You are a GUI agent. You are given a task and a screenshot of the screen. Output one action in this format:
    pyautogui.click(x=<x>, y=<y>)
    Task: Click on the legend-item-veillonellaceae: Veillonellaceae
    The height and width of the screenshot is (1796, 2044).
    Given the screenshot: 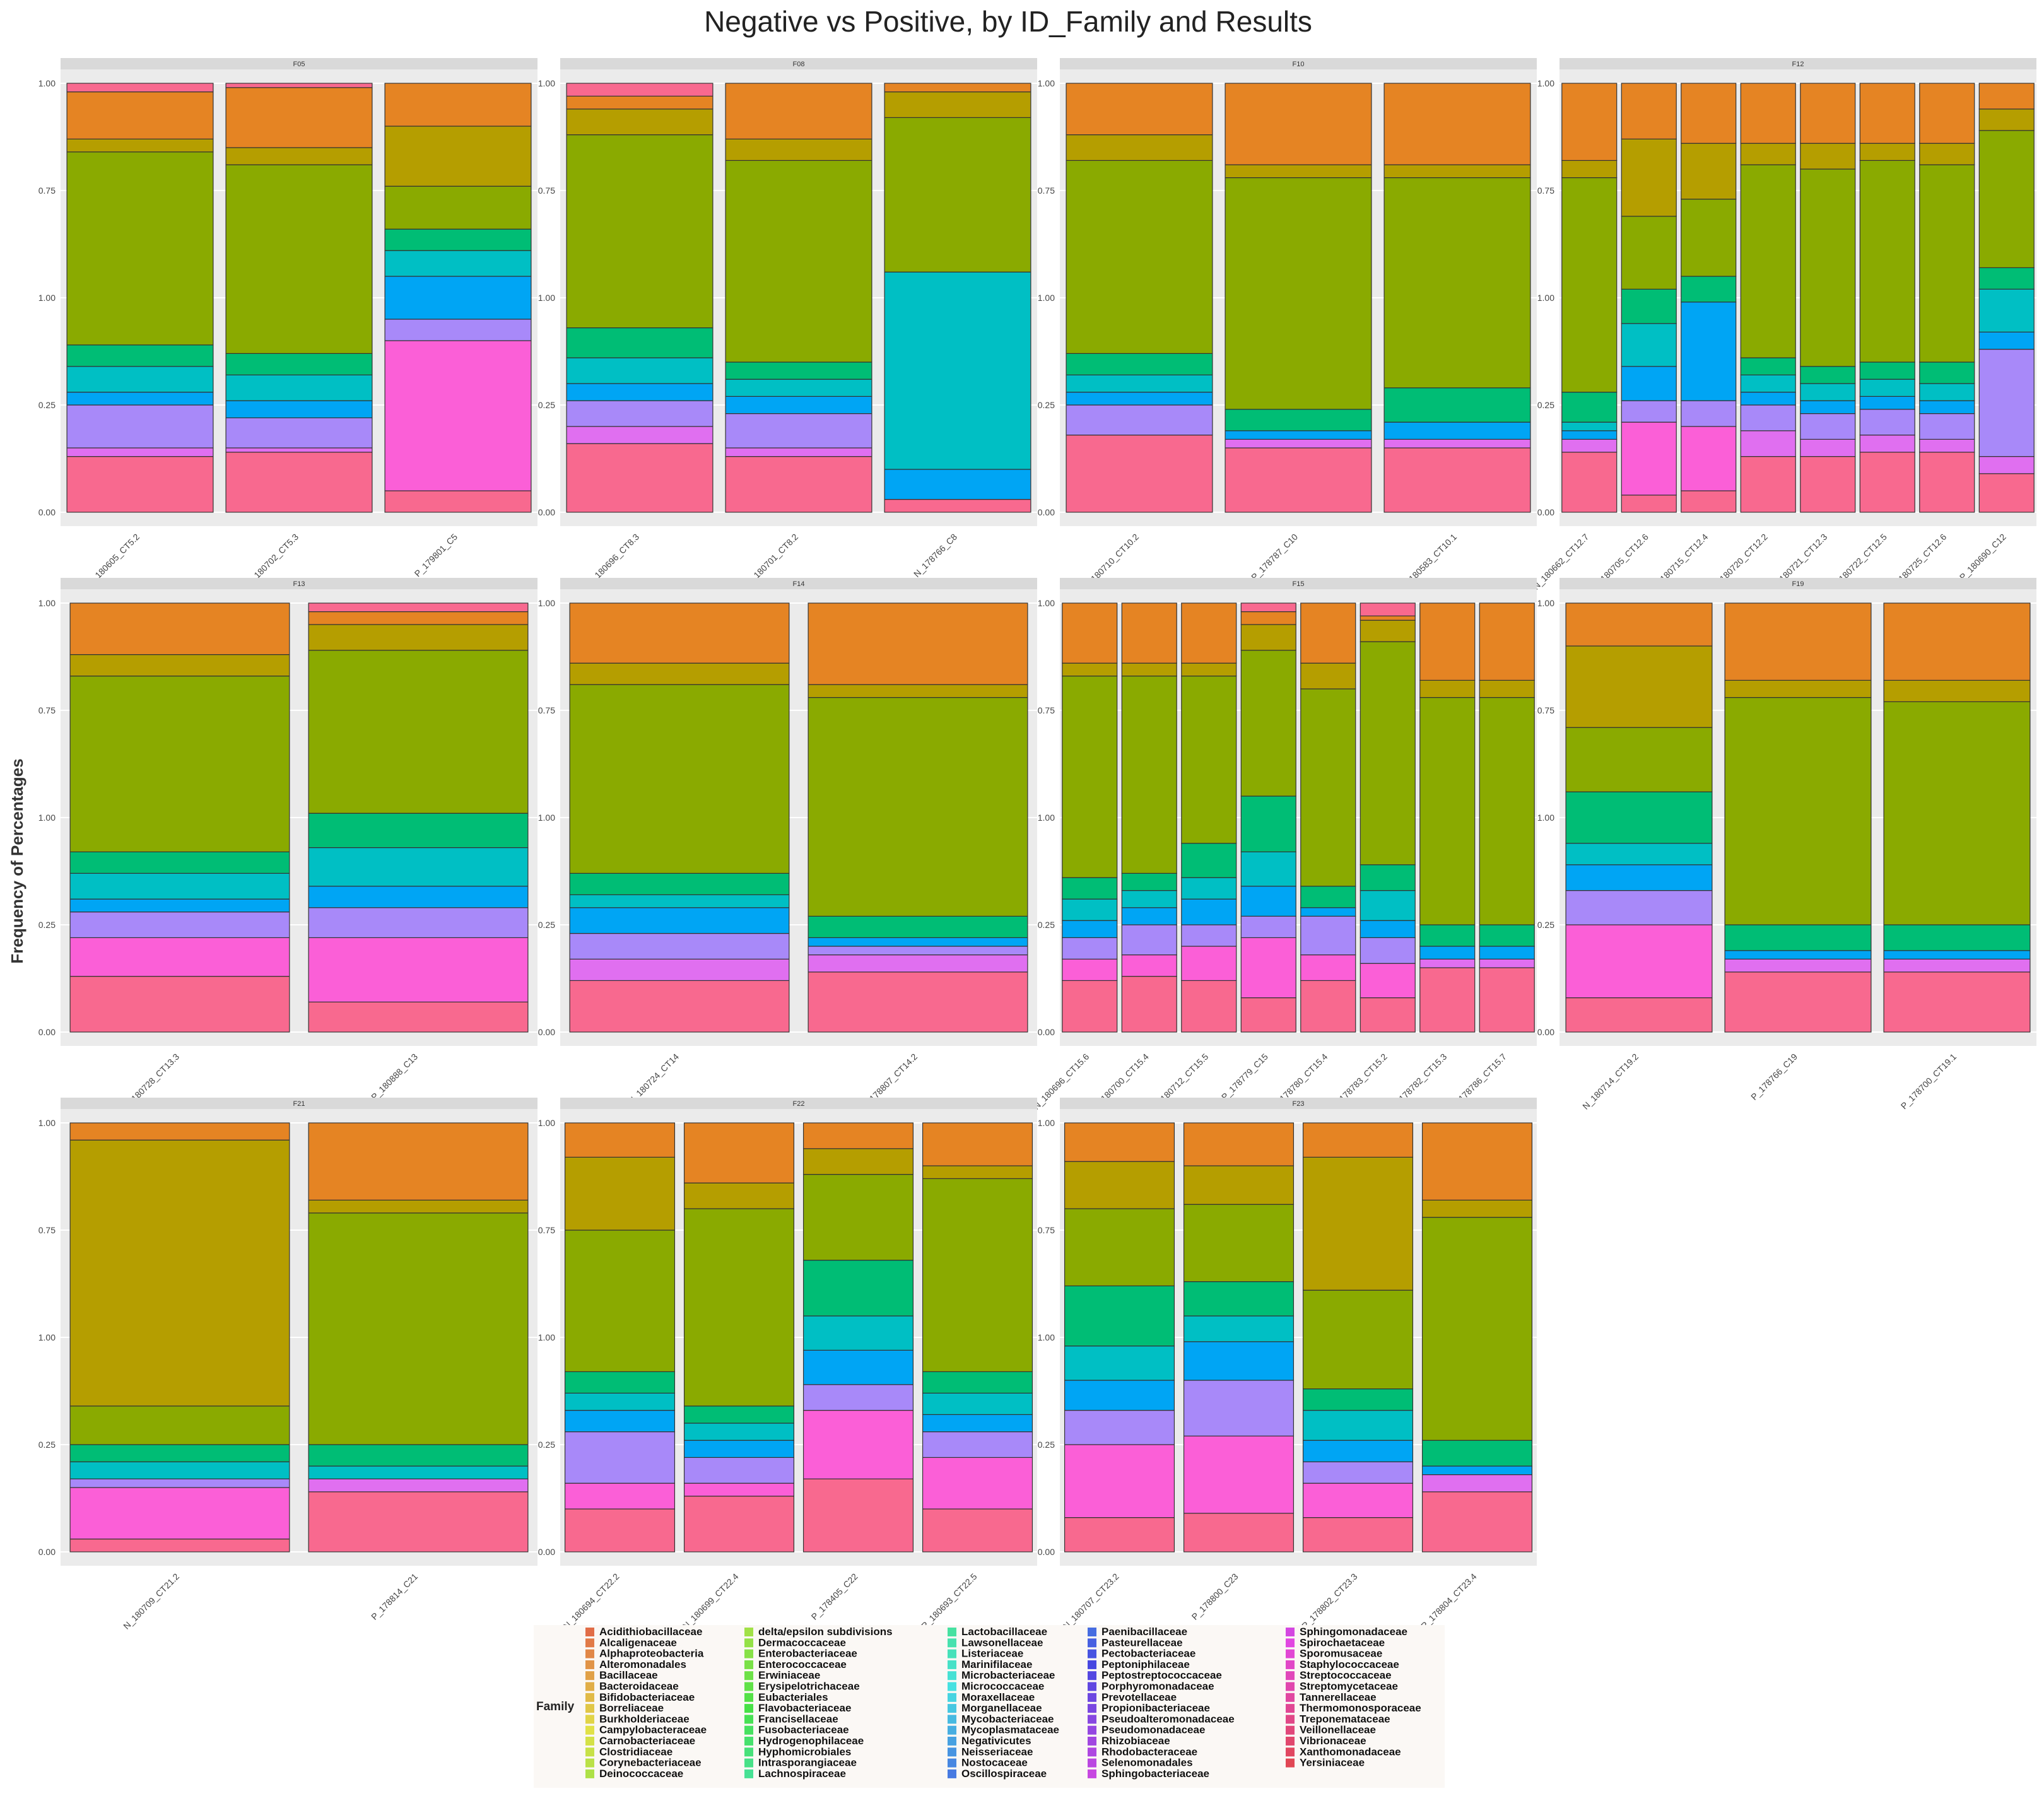 What is the action you would take?
    pyautogui.click(x=1331, y=1730)
    